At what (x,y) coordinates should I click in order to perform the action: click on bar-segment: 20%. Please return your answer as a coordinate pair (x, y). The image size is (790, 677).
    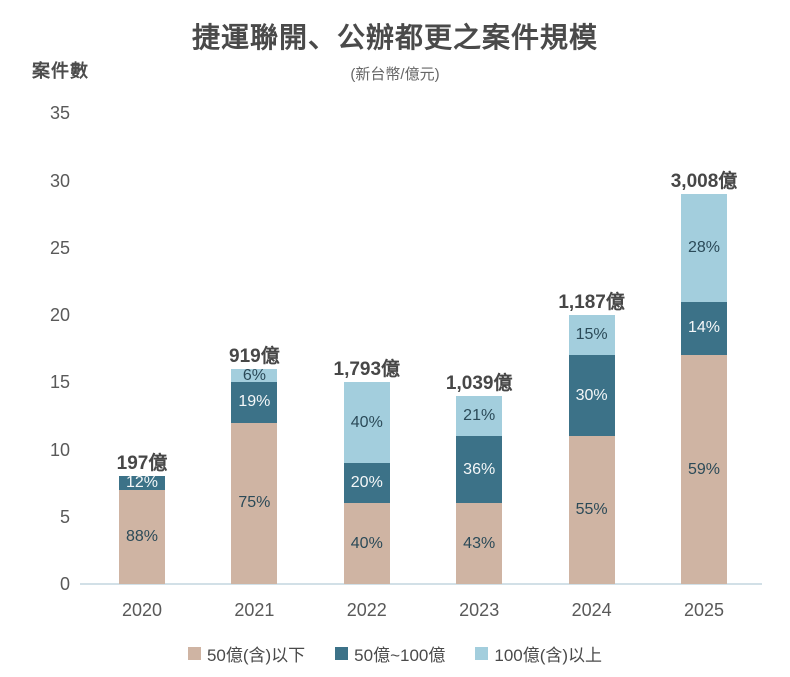
    Looking at the image, I should click on (366, 483).